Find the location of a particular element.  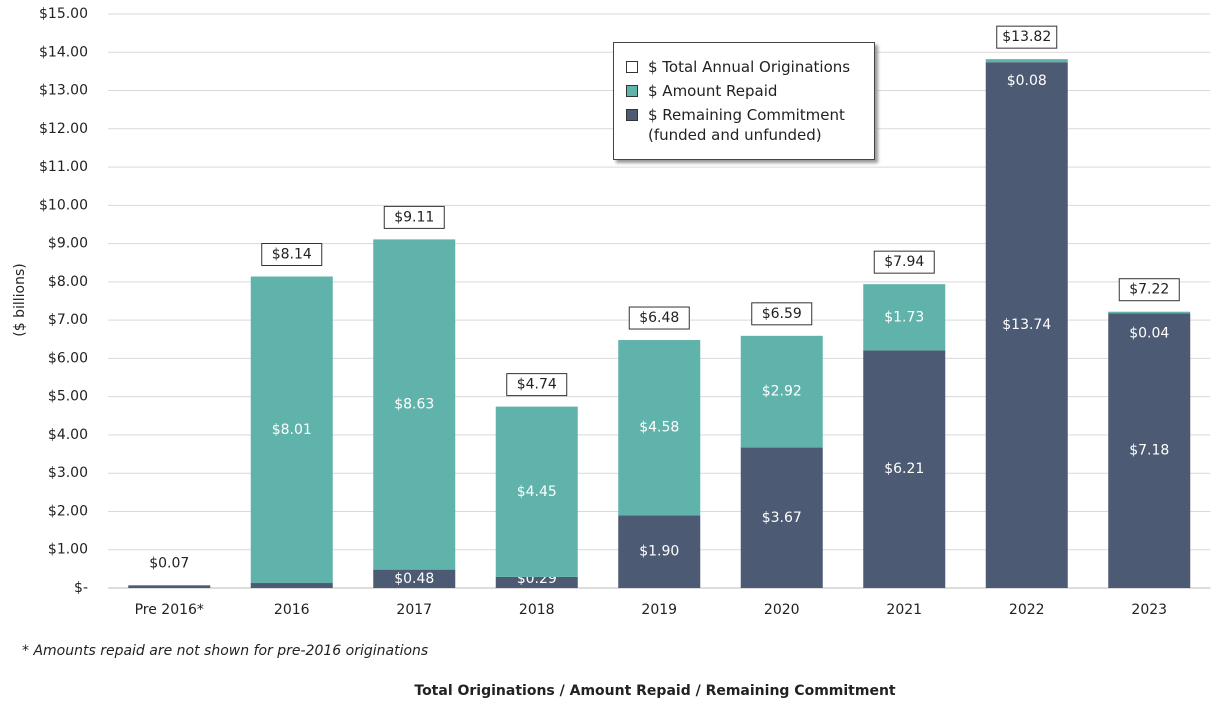

value-label: $6.21 is located at coordinates (904, 469).